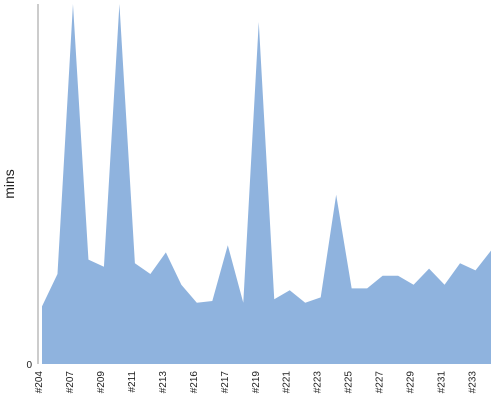 The width and height of the screenshot is (500, 400). What do you see at coordinates (442, 382) in the screenshot?
I see `x-tick-label: #231` at bounding box center [442, 382].